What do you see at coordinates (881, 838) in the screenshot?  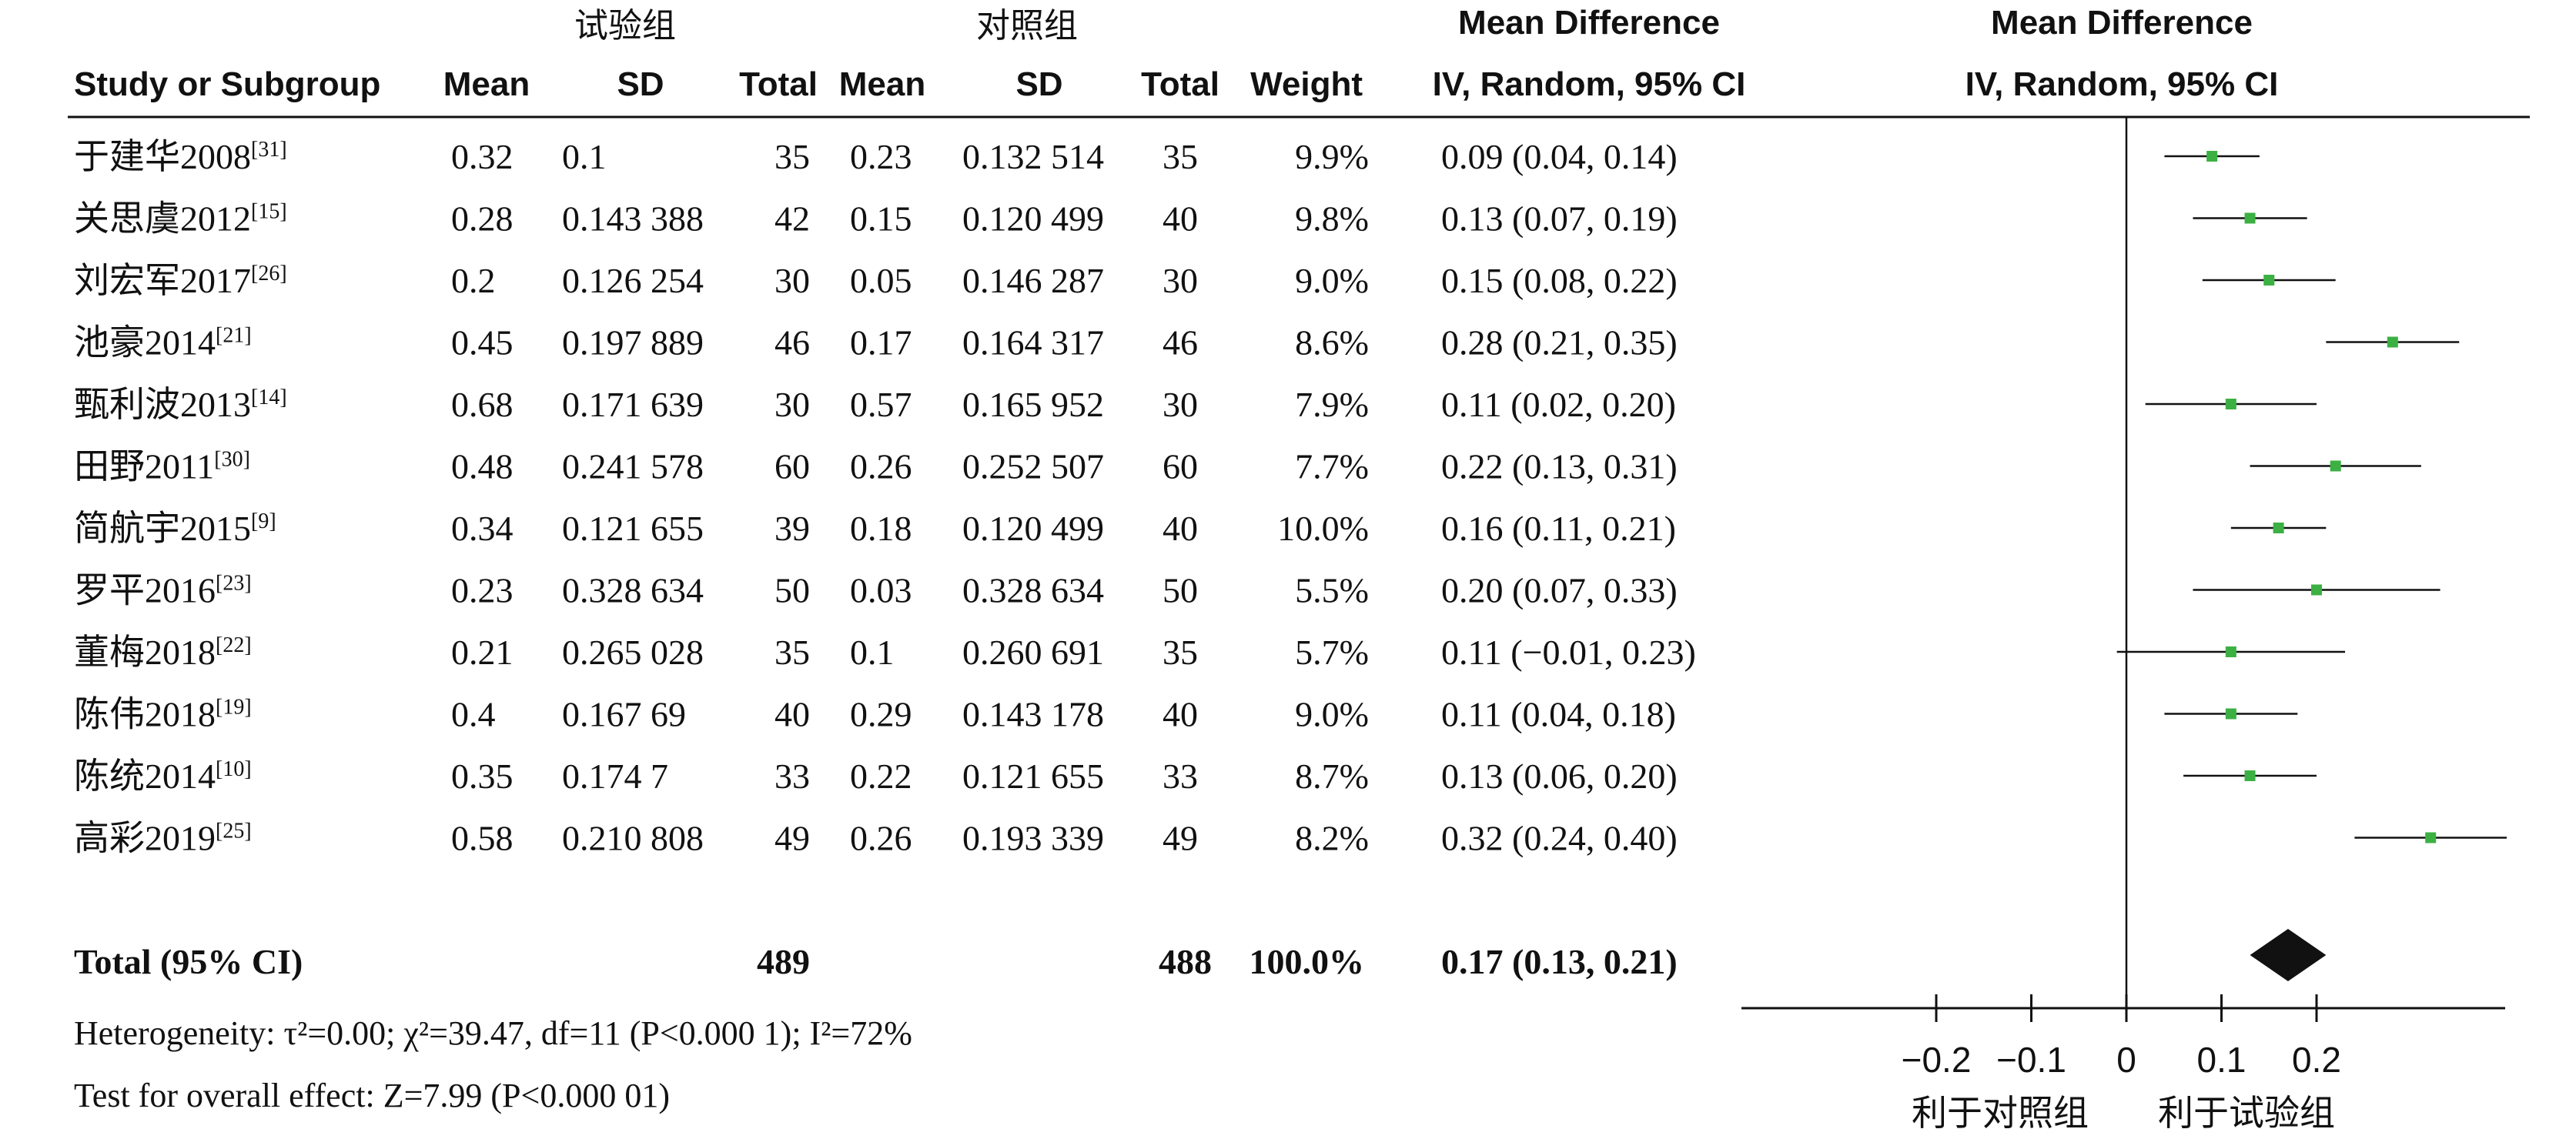 I see `mean2-cell: 0.26` at bounding box center [881, 838].